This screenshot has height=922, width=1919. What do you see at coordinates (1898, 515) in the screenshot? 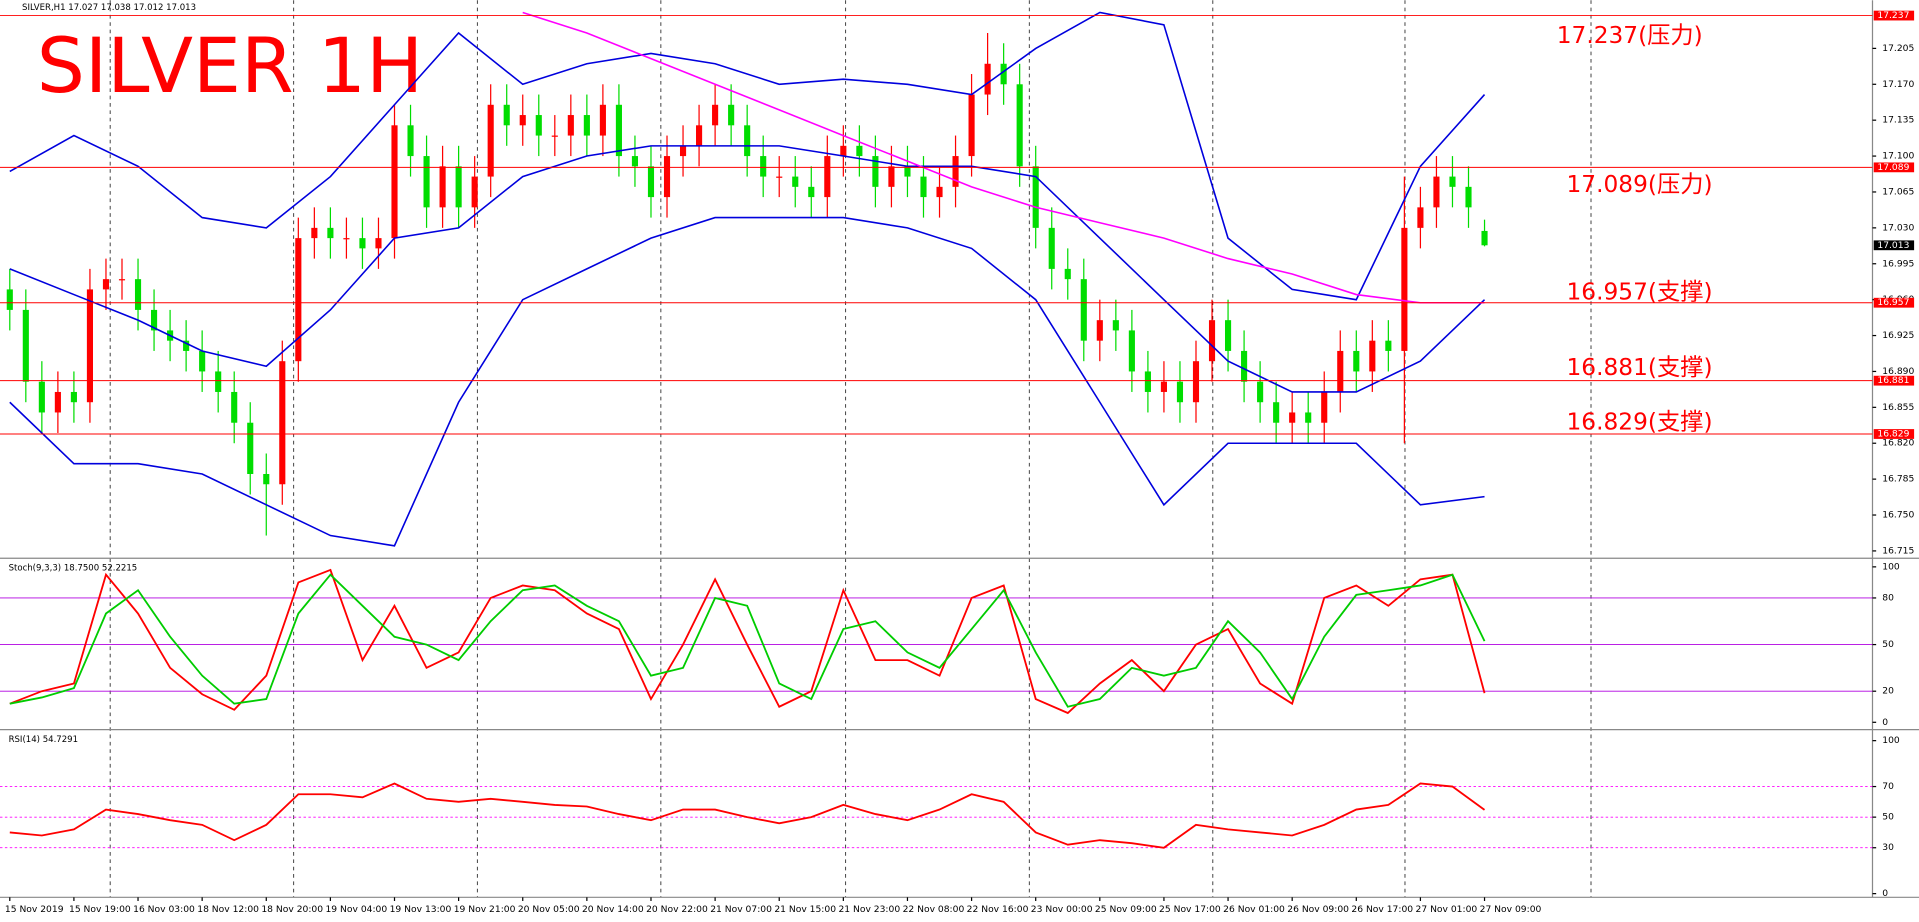
I see `y-tick-label: 16.750` at bounding box center [1898, 515].